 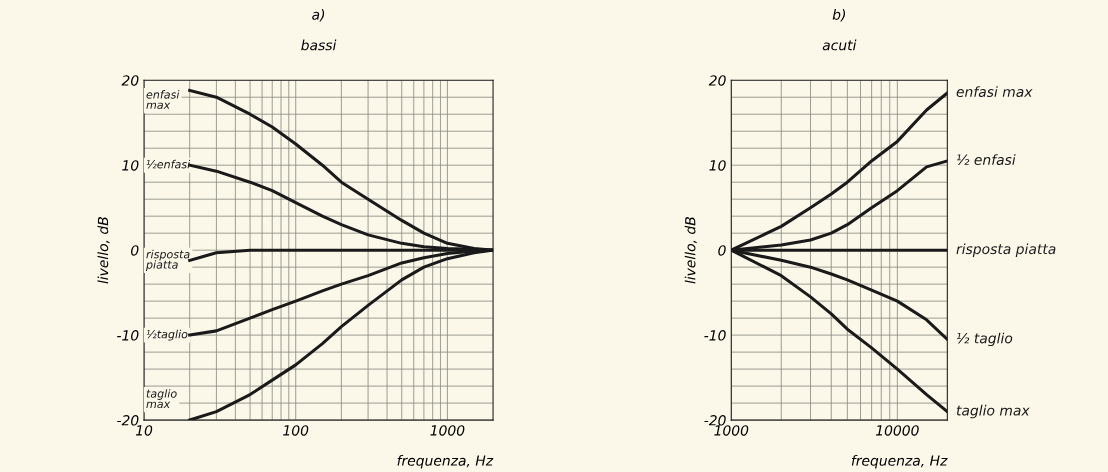 I want to click on chart-subtitle: acuti, so click(x=839, y=45).